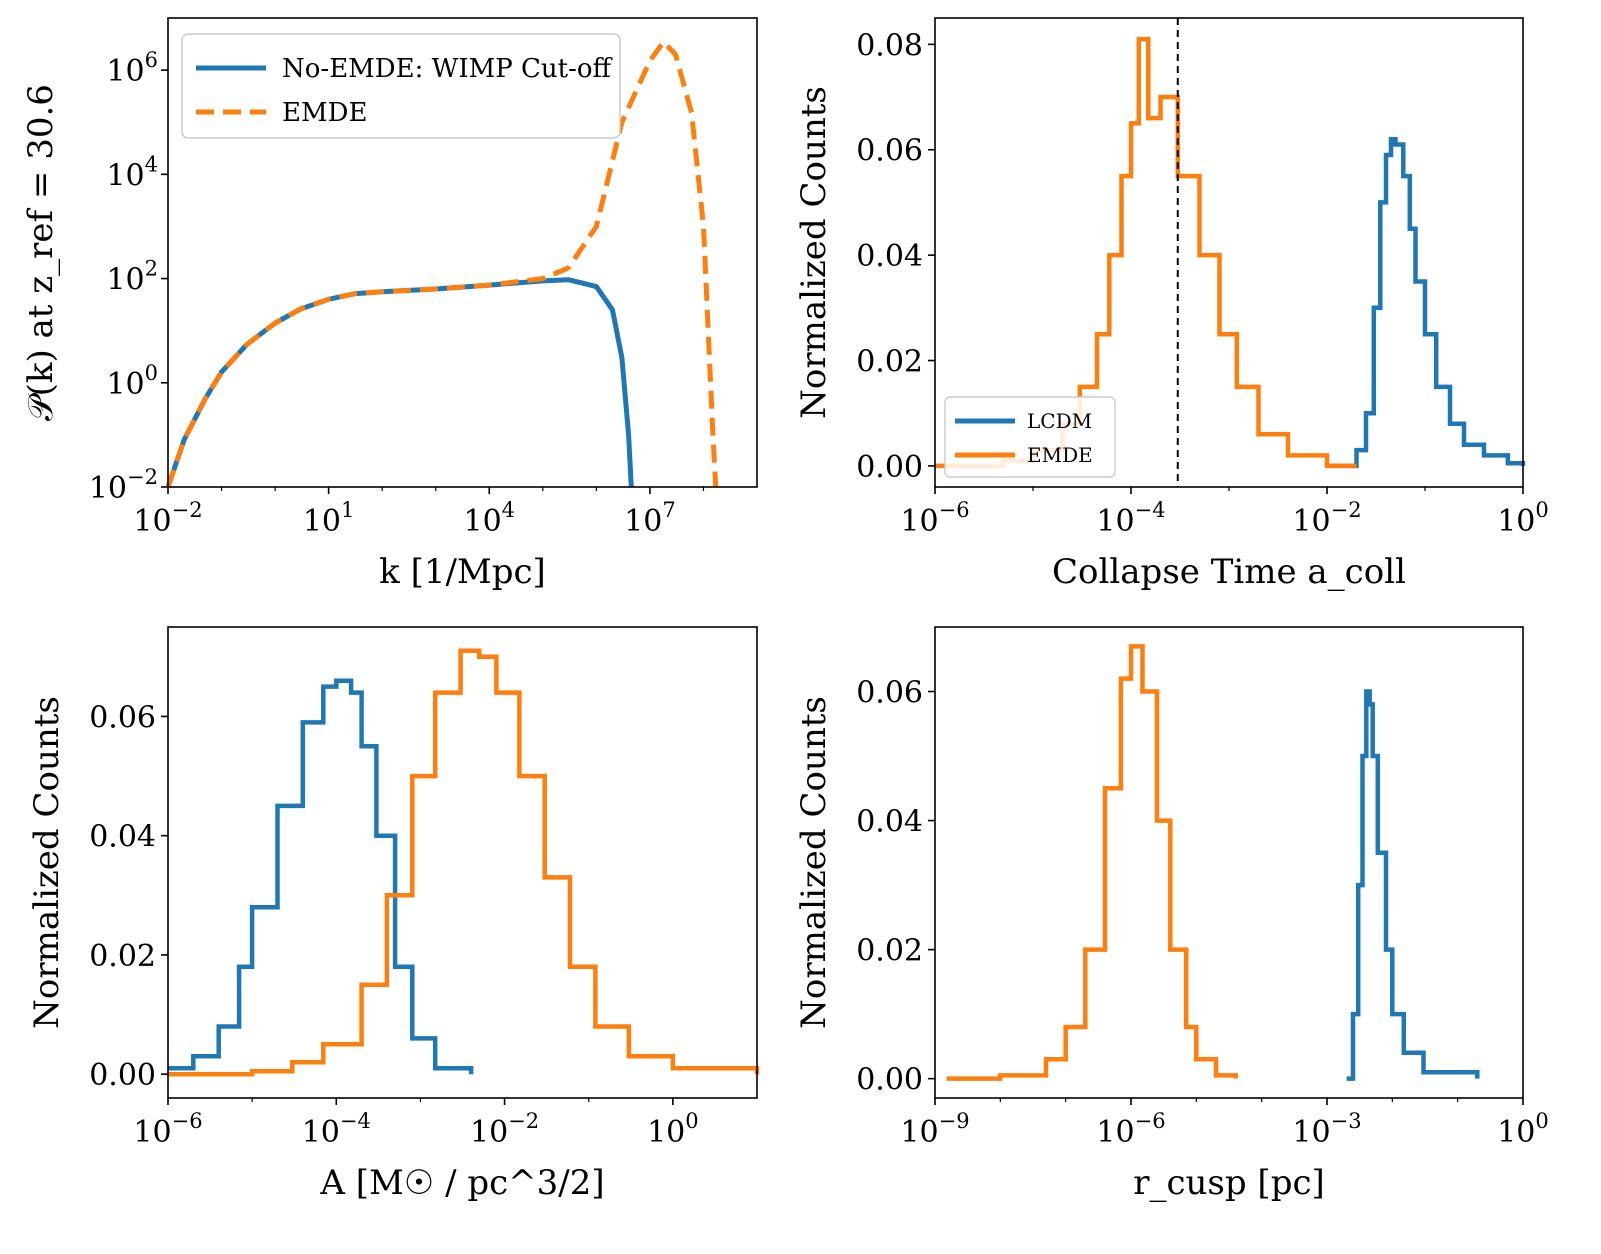 The height and width of the screenshot is (1254, 1601). Describe the element at coordinates (461, 1183) in the screenshot. I see `x-axis-label: A [M☉ / pc^3/2]` at that location.